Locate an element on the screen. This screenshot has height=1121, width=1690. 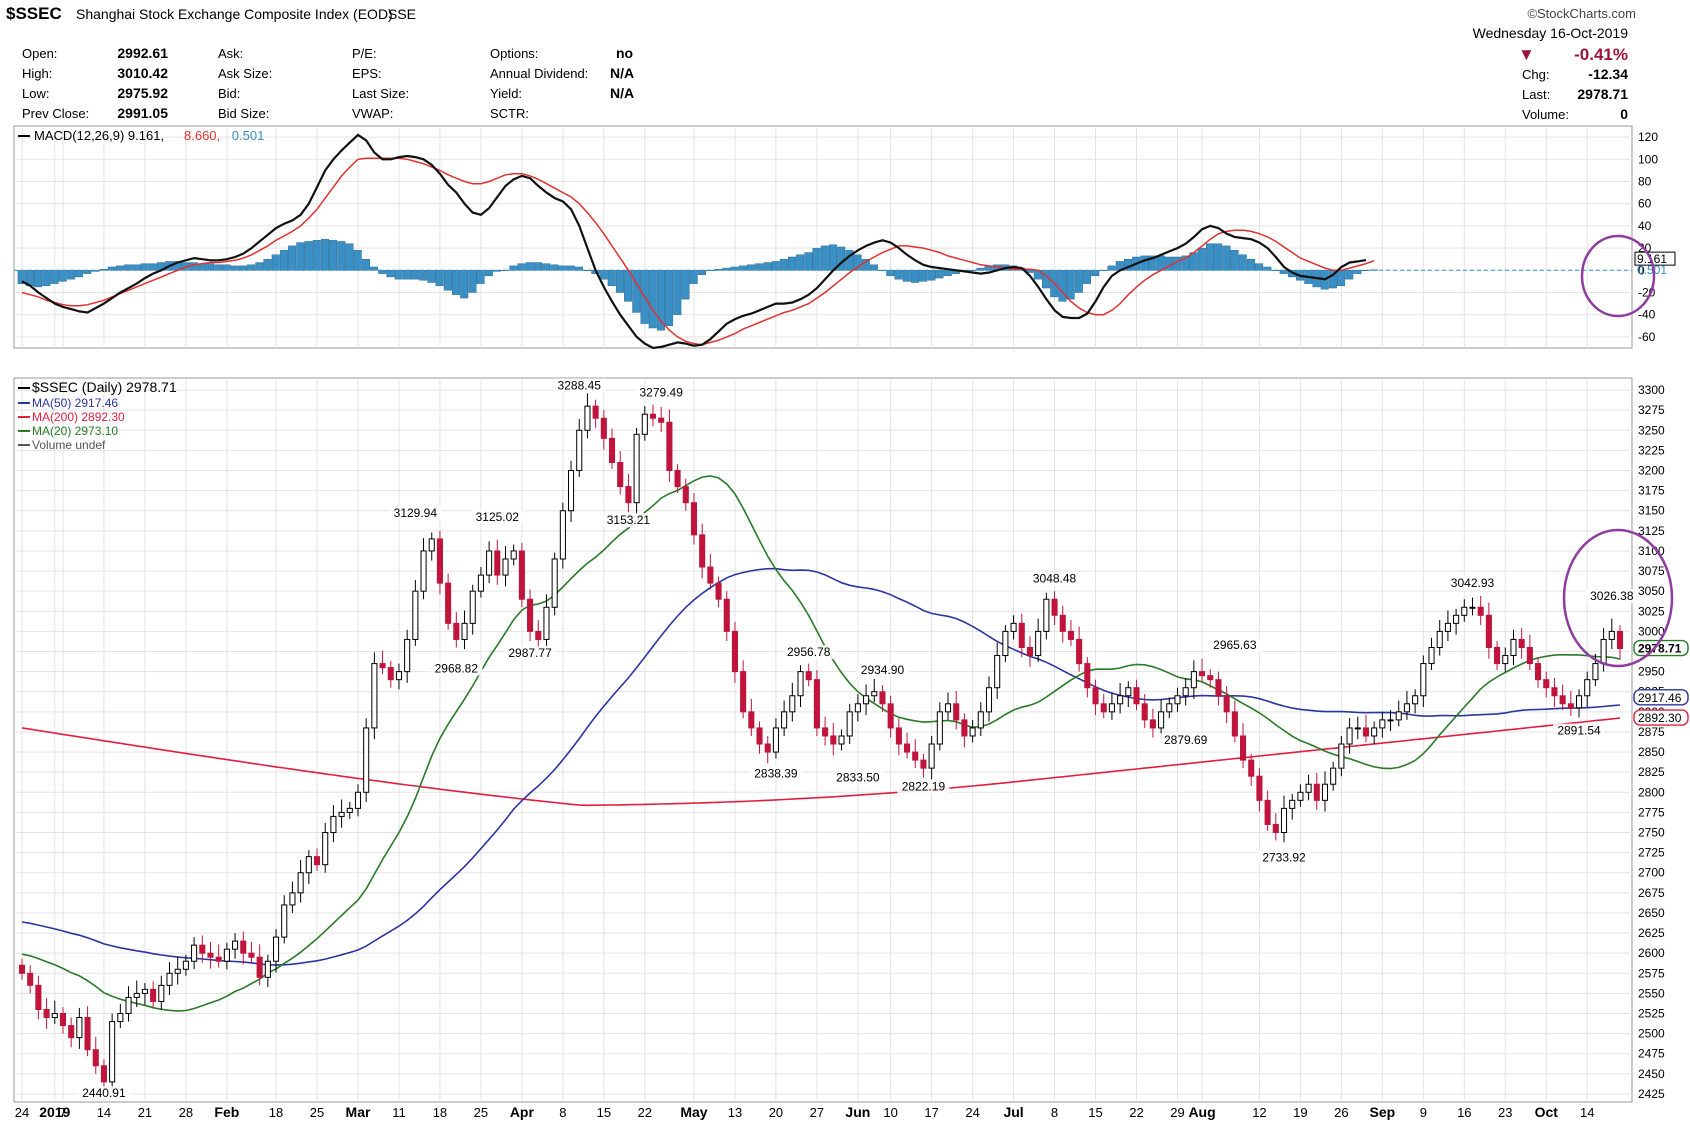
x-tick-label: 12 is located at coordinates (1259, 1112).